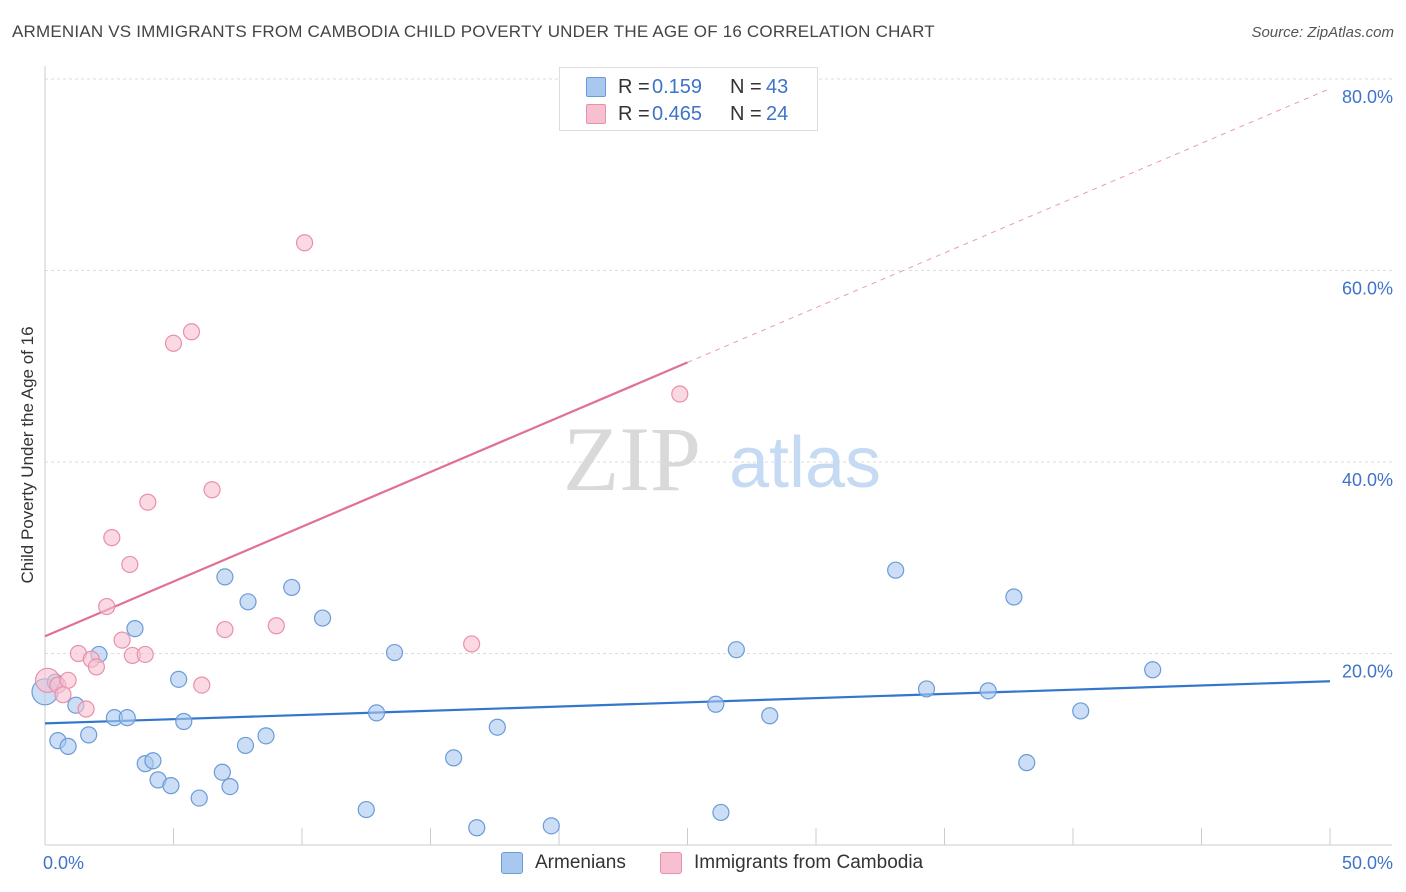  I want to click on legend-label: Armenians, so click(580, 862).